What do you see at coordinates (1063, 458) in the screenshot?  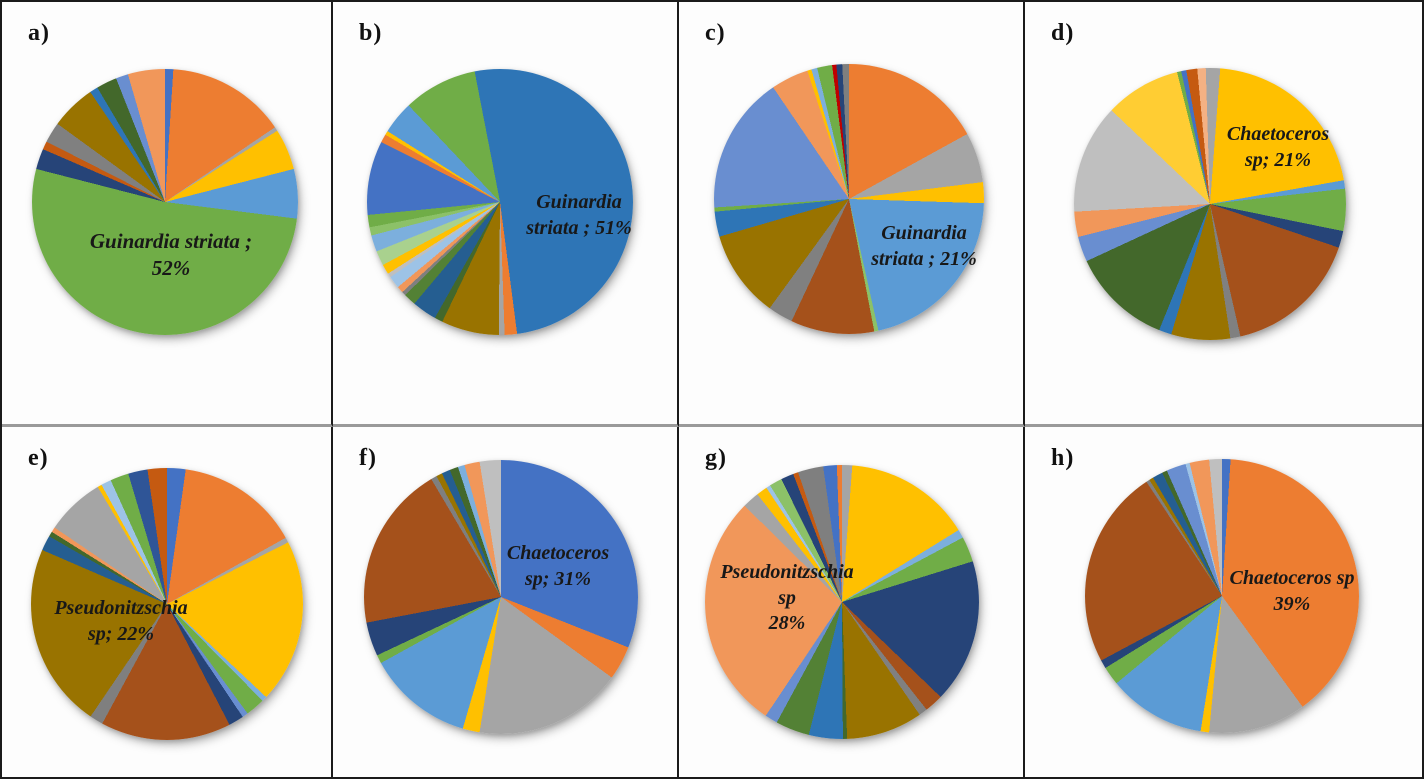 I see `panel-h-letter: h)` at bounding box center [1063, 458].